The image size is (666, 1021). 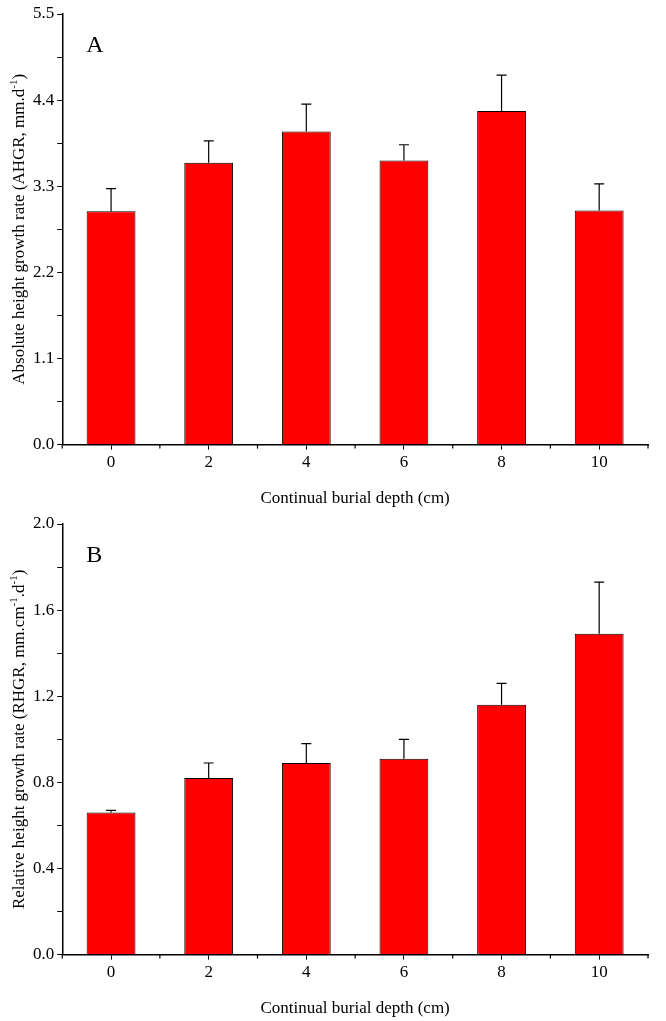 What do you see at coordinates (17, 739) in the screenshot?
I see `y-axis-title: Relative height growth rate (RHGR, mm.cm-1.d-1)` at bounding box center [17, 739].